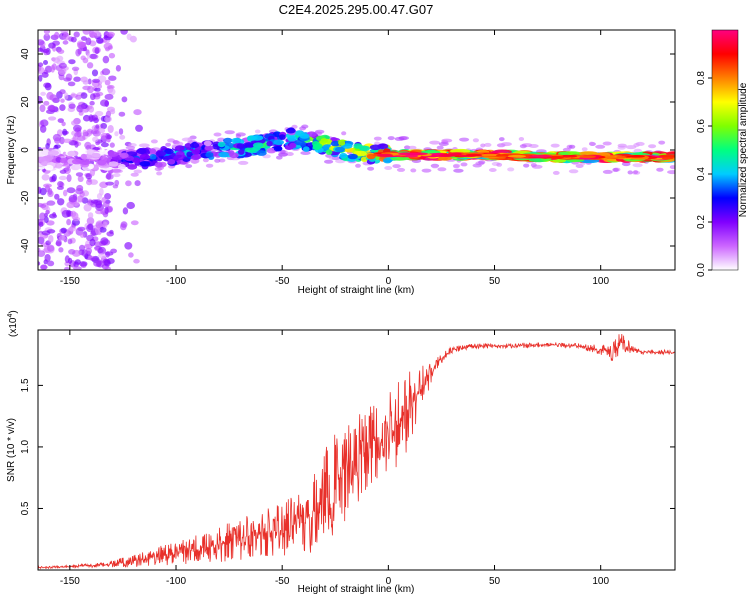  I want to click on snr-y-label: SNR (10 * v/v), so click(11, 450).